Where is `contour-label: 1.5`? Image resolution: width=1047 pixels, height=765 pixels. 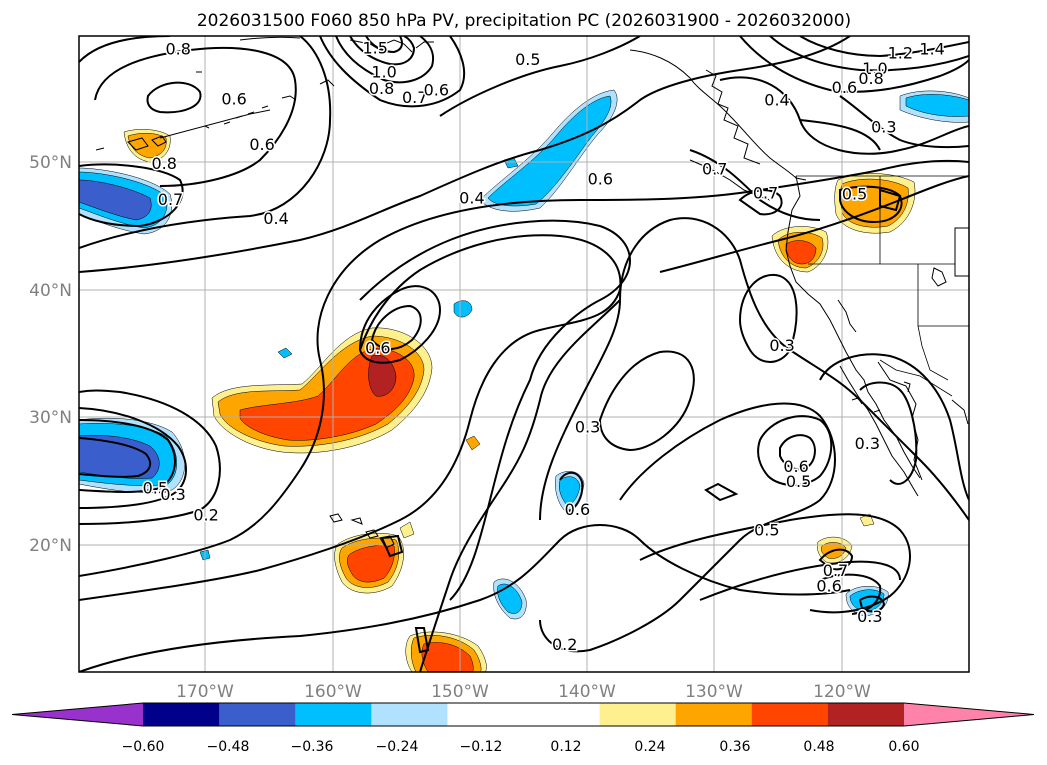
contour-label: 1.5 is located at coordinates (374, 47).